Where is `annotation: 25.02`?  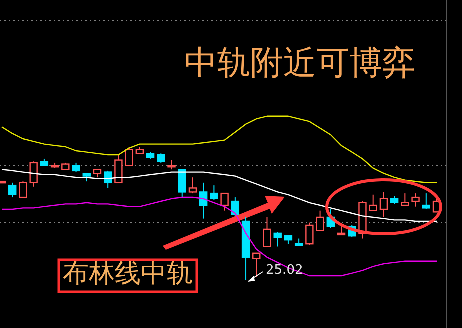 annotation: 25.02 is located at coordinates (285, 270).